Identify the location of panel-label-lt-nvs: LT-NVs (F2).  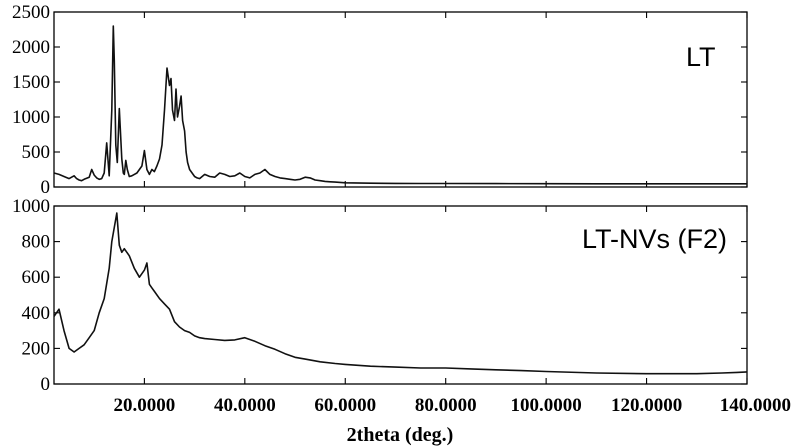
(654, 239).